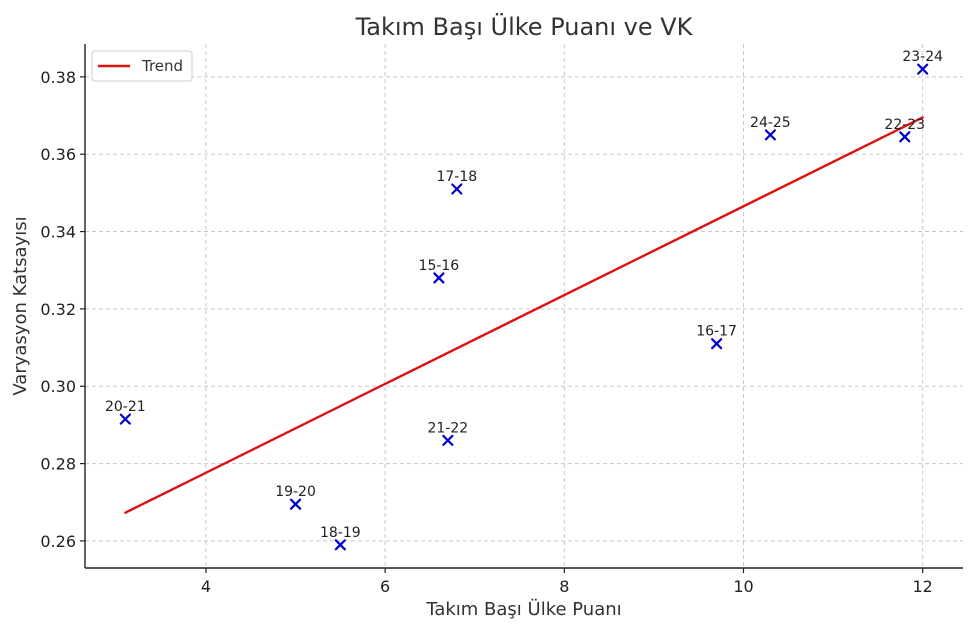 The height and width of the screenshot is (629, 974). Describe the element at coordinates (385, 586) in the screenshot. I see `x-tick-label: 6` at that location.